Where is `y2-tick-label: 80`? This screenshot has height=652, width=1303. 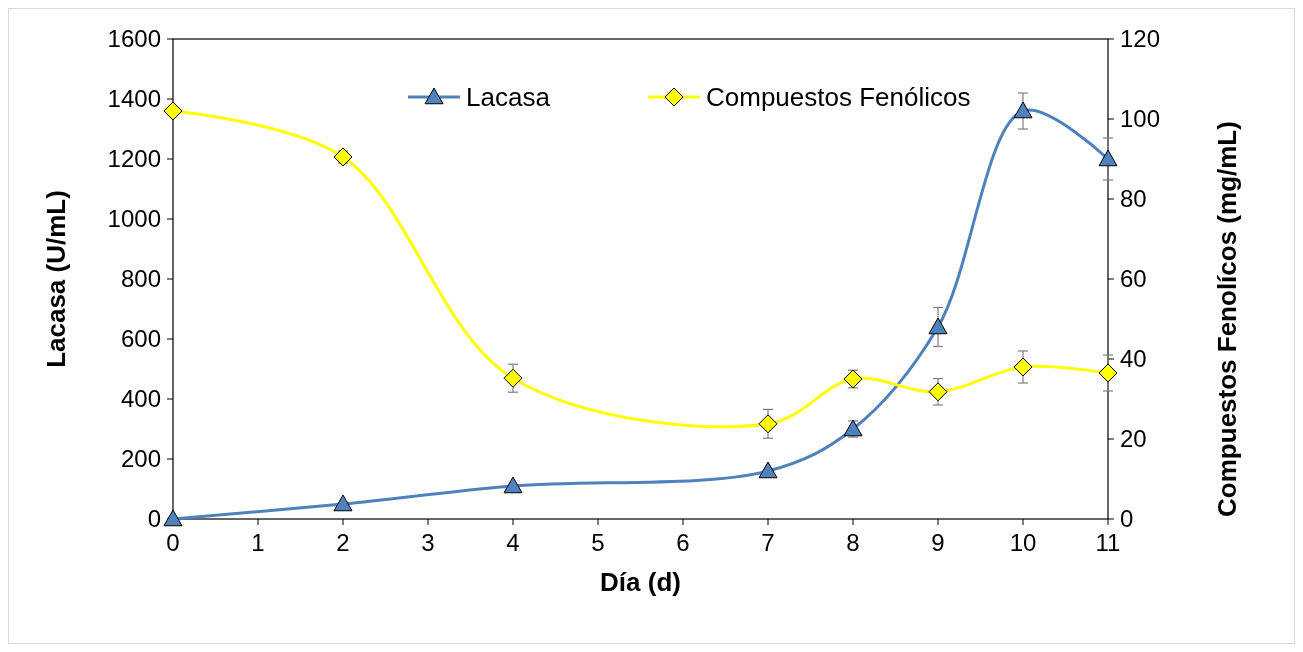 y2-tick-label: 80 is located at coordinates (1133, 198).